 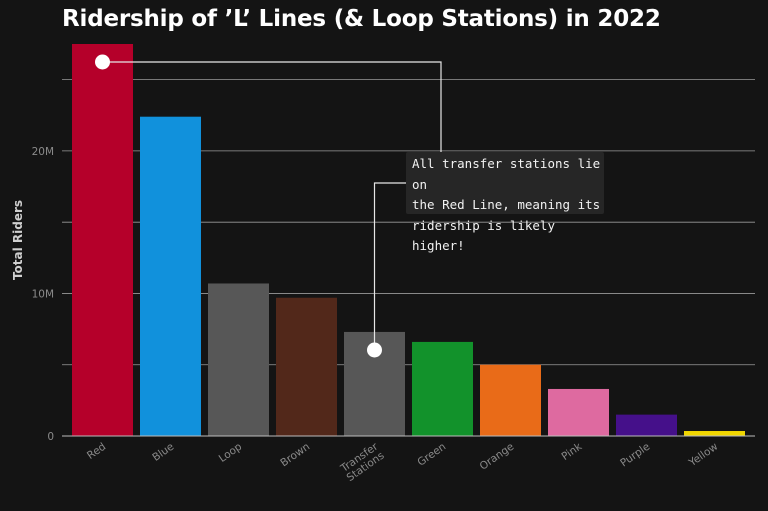 I want to click on bar-blue, so click(x=170, y=276).